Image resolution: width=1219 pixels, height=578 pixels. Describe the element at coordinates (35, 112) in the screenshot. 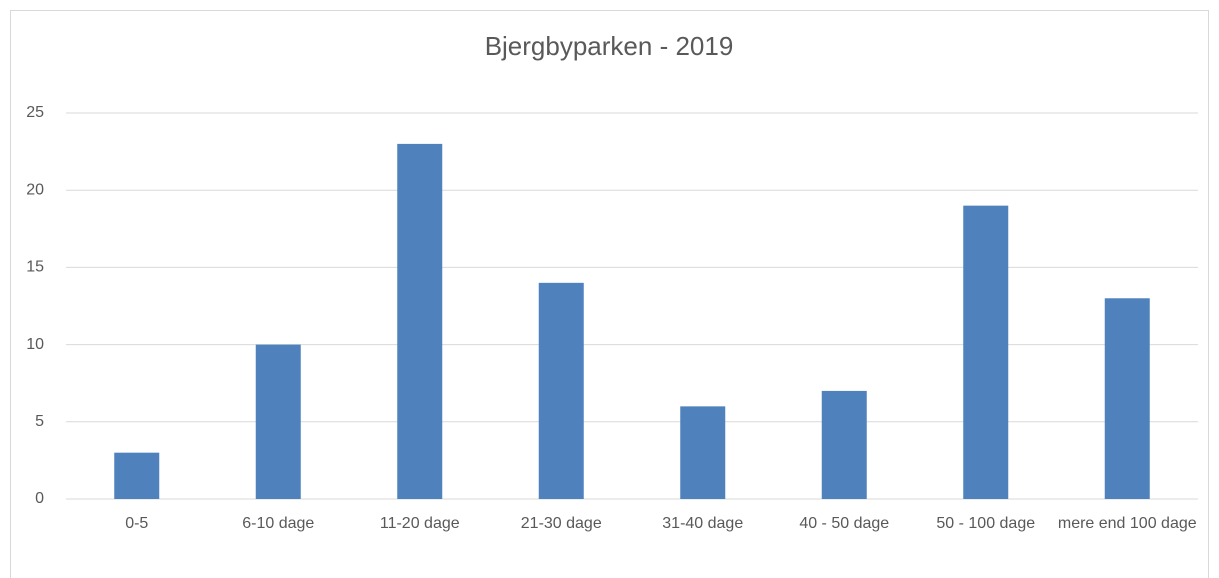

I see `y-tick-label: 25` at that location.